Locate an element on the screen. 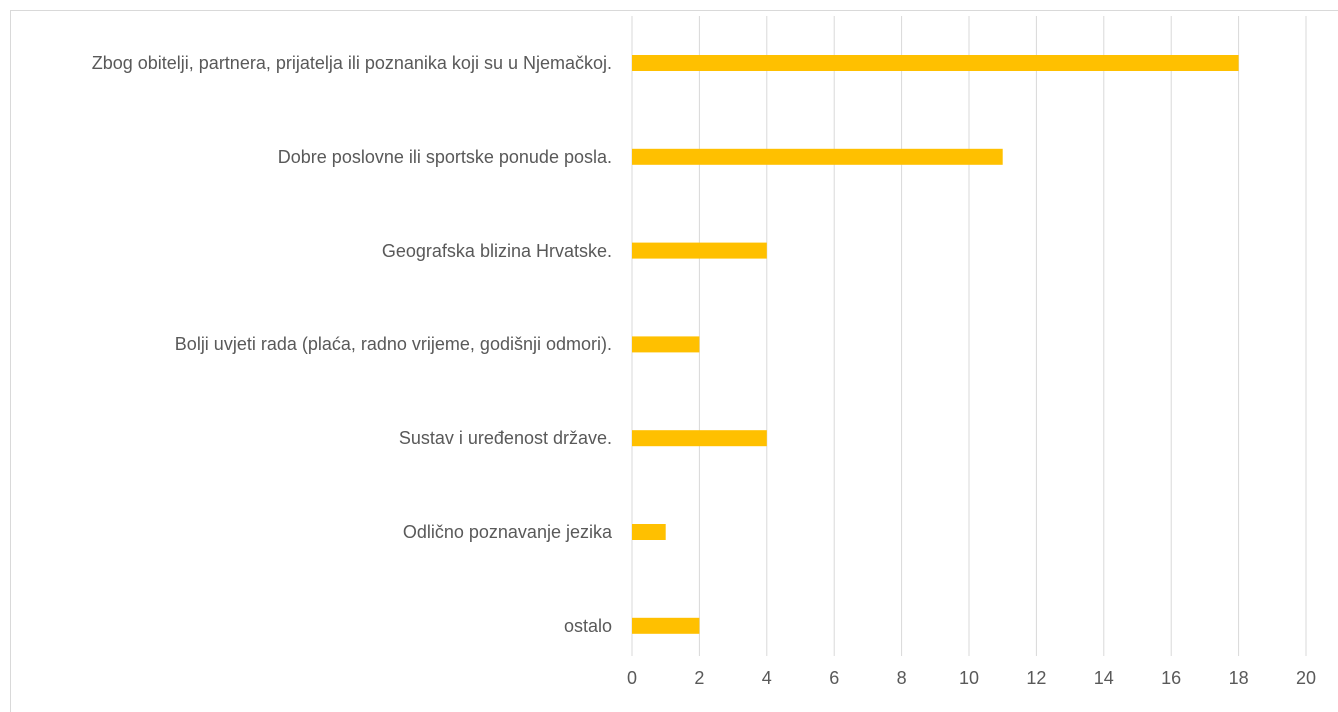 The width and height of the screenshot is (1338, 712). x-tick-label: 12 is located at coordinates (1036, 678).